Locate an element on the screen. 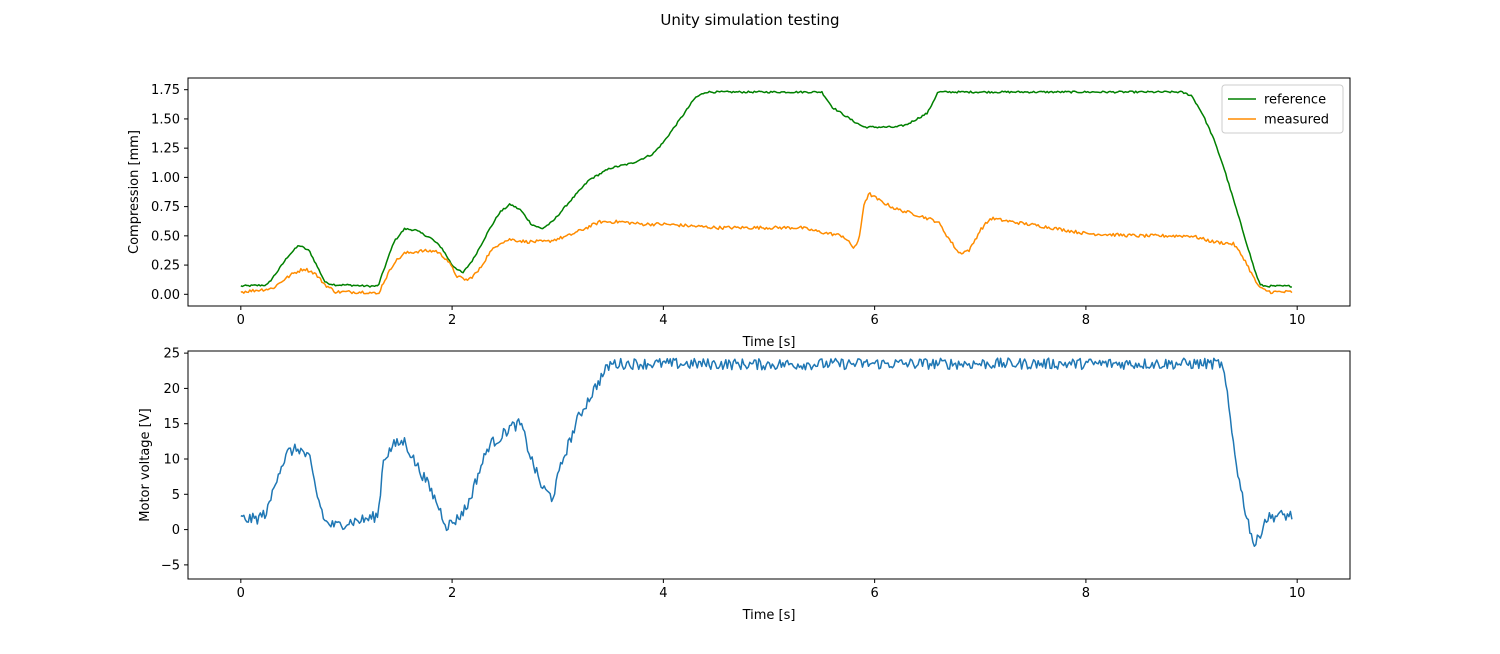 The height and width of the screenshot is (654, 1500). y-tick-label: 20 is located at coordinates (171, 389).